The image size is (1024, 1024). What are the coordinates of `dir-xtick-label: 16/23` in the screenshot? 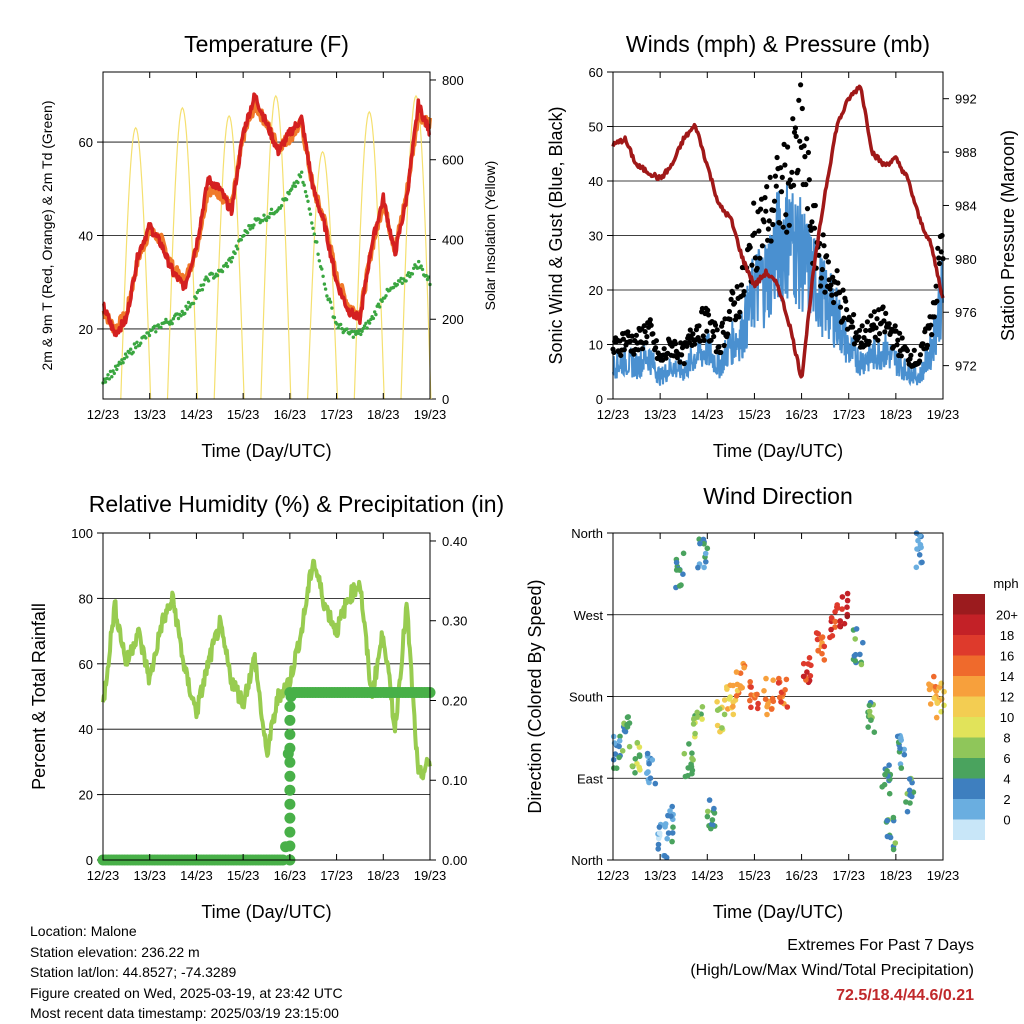 It's located at (801, 875).